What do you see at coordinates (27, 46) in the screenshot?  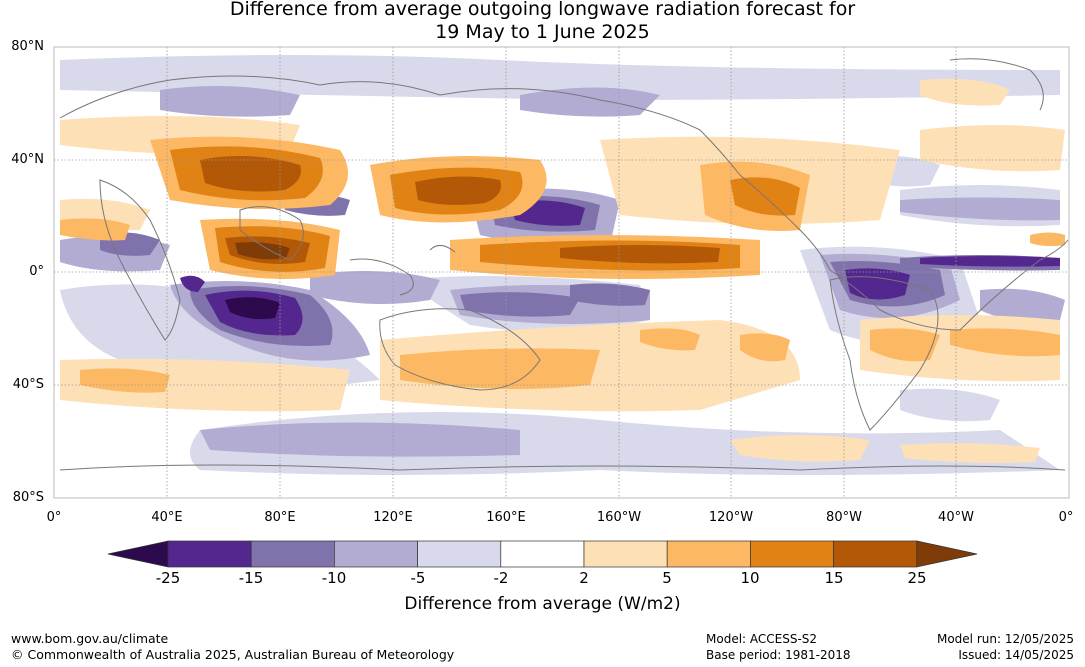 I see `lat-label-80n: 80°N` at bounding box center [27, 46].